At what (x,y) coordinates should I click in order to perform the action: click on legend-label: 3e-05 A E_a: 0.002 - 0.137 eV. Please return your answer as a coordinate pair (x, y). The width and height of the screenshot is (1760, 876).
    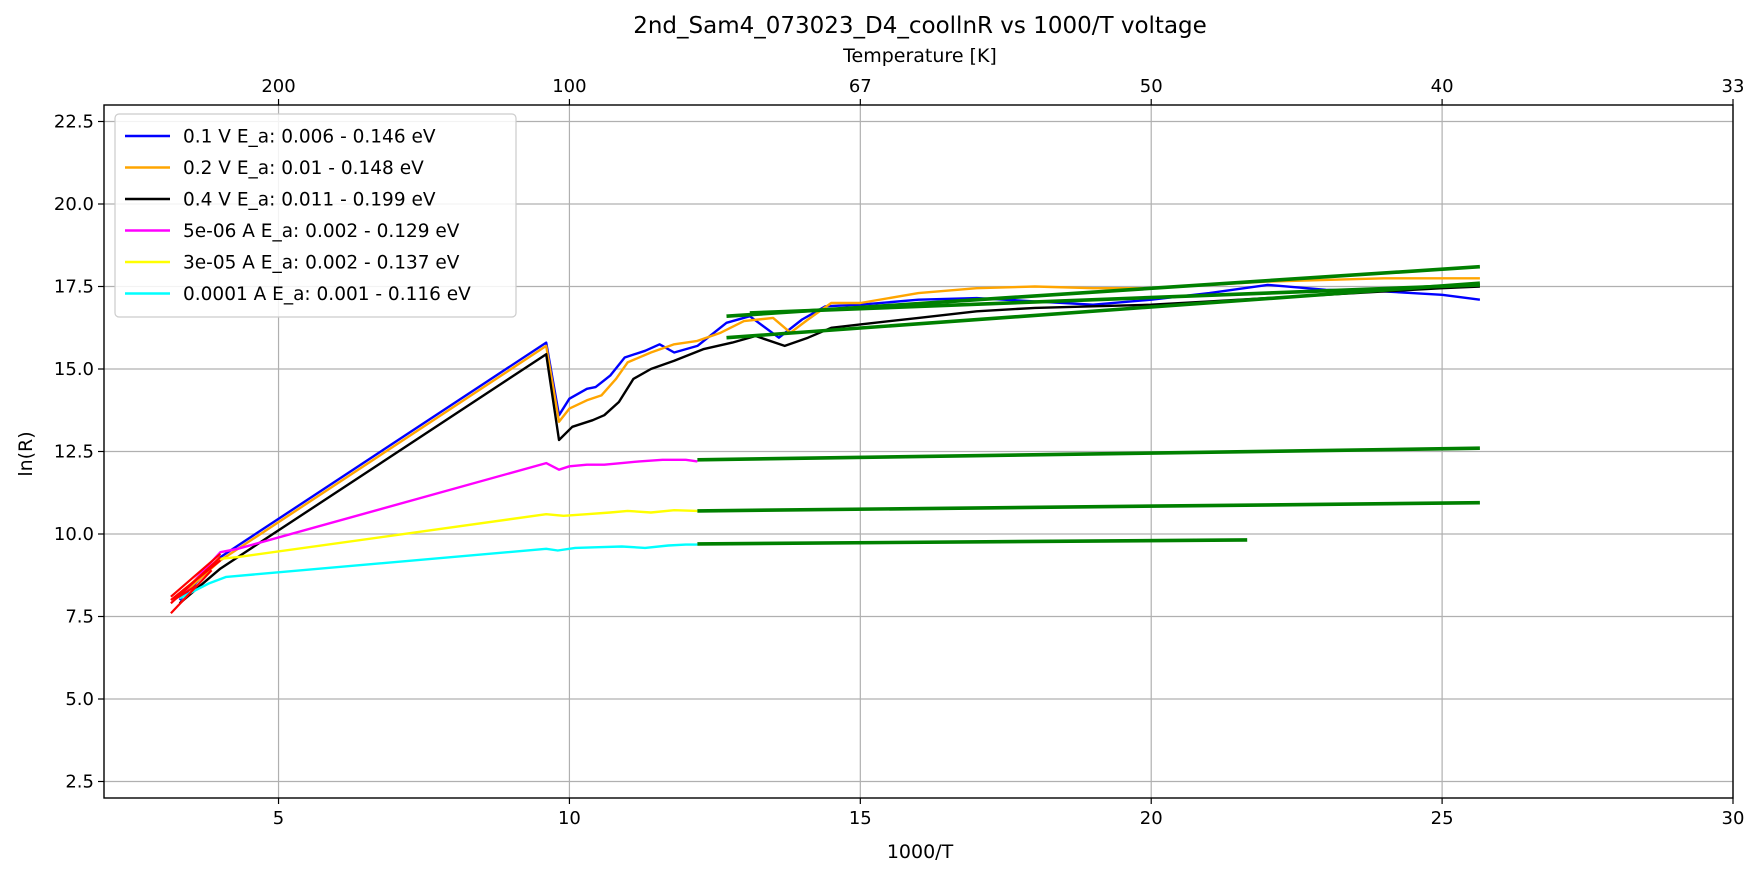
    Looking at the image, I should click on (321, 263).